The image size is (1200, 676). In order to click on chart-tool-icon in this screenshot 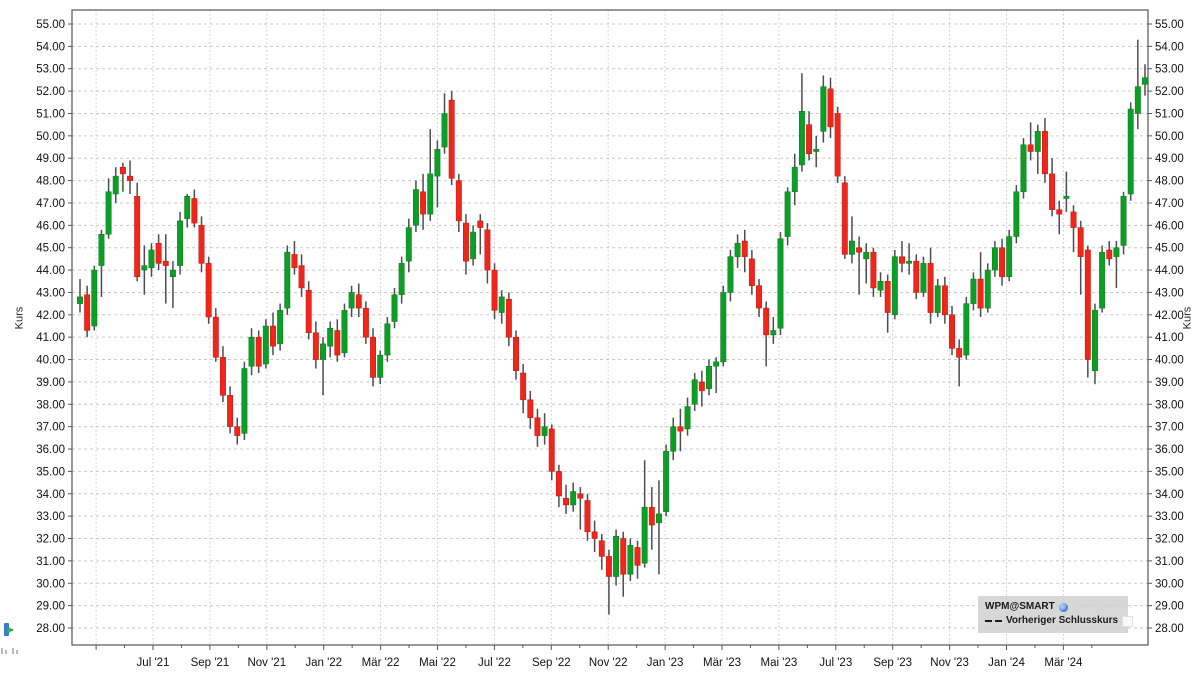, I will do `click(7, 630)`.